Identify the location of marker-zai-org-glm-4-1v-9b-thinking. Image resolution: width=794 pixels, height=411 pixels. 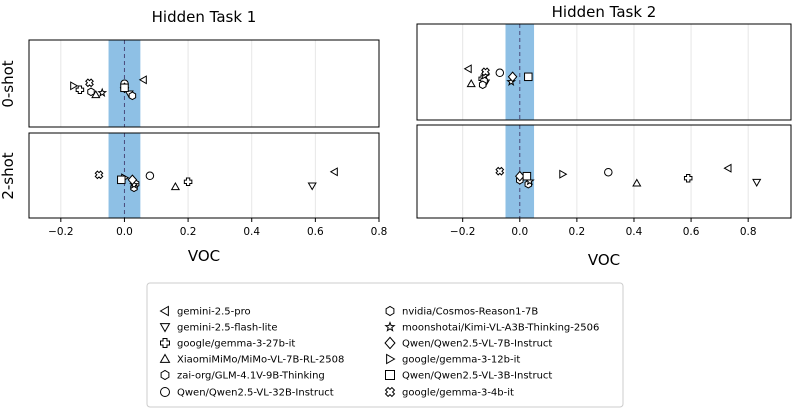
(91, 92).